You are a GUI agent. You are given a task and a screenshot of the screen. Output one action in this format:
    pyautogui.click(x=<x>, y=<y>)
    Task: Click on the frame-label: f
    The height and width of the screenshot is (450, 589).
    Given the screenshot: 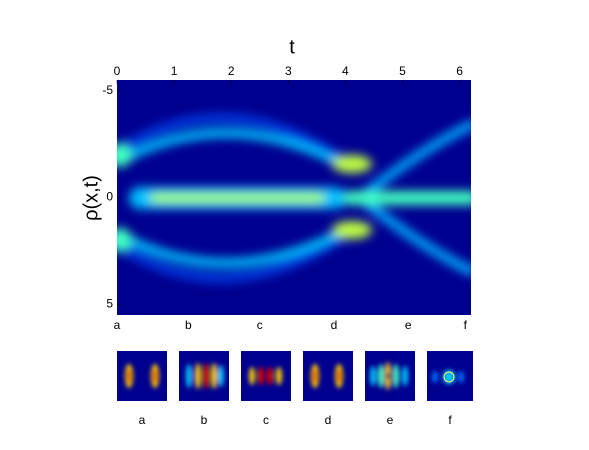 What is the action you would take?
    pyautogui.click(x=466, y=325)
    